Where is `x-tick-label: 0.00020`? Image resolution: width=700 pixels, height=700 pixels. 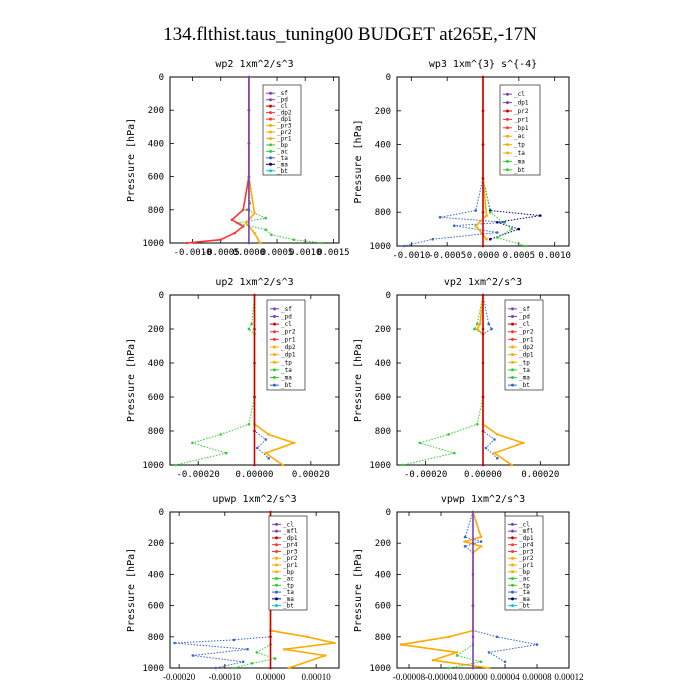 x-tick-label: 0.00020 is located at coordinates (540, 475).